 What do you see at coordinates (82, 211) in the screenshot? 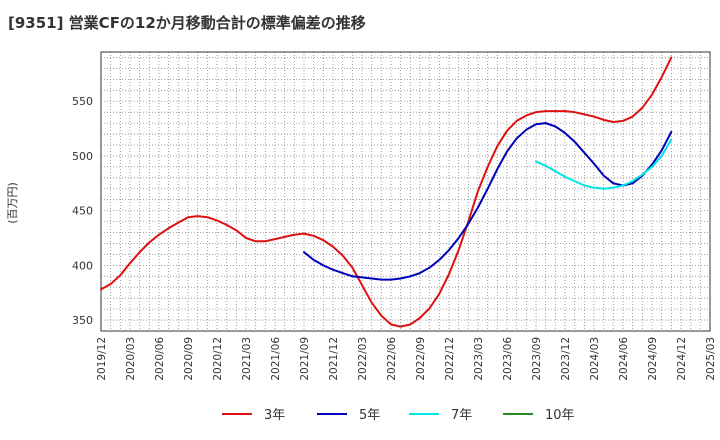
I see `y-tick-label: 450` at bounding box center [82, 211].